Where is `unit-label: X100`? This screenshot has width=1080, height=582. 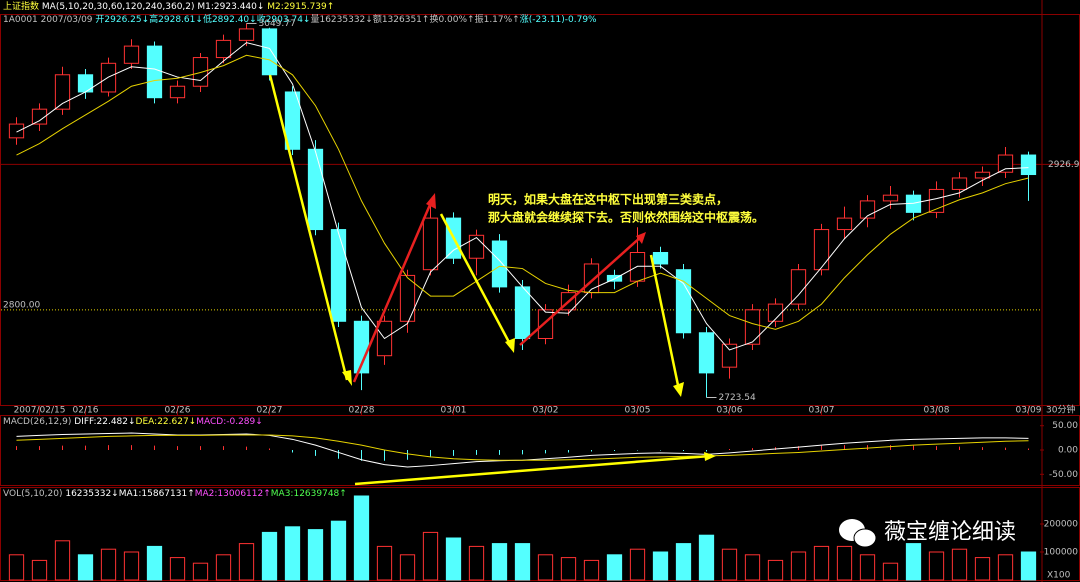
unit-label: X100 is located at coordinates (1059, 576).